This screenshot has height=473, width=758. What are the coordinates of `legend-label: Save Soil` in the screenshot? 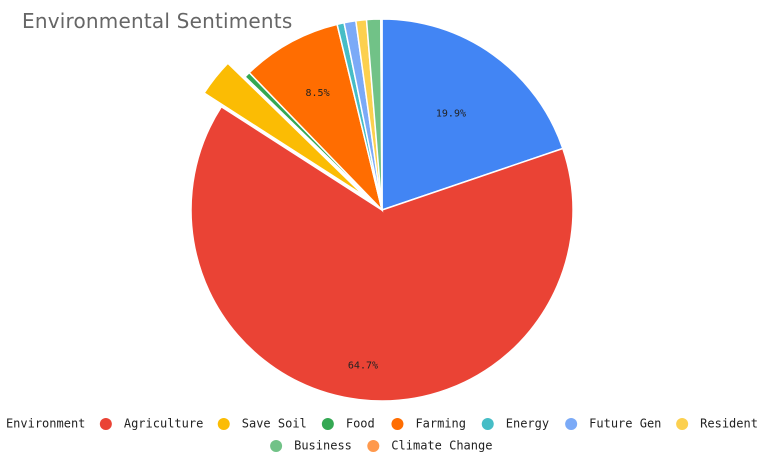 It's located at (274, 424).